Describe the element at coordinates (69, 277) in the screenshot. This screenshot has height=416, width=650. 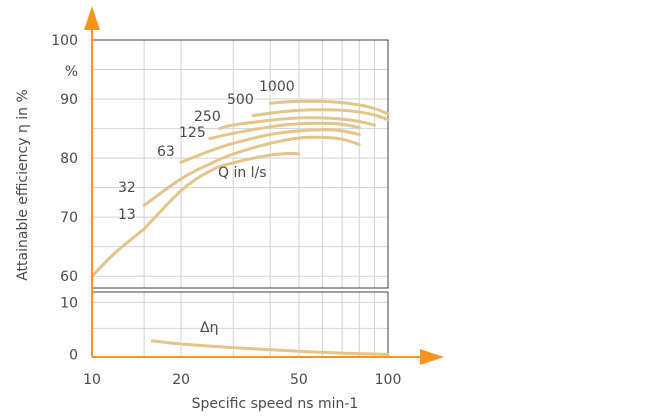
I see `y-tick-label: 60` at that location.